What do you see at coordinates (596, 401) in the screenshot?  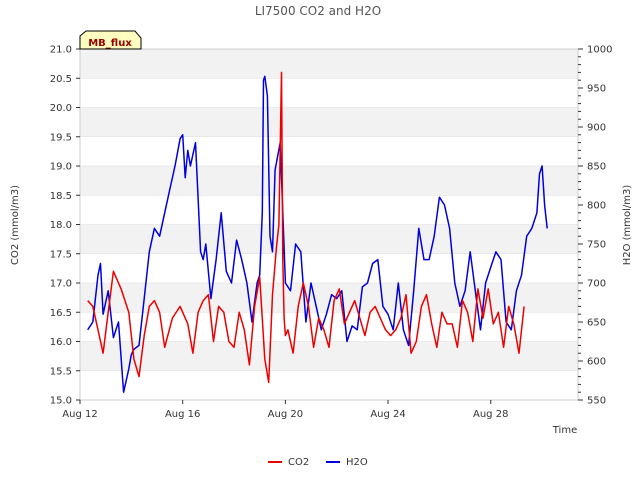 I see `y-right-tick-label: 550` at bounding box center [596, 401].